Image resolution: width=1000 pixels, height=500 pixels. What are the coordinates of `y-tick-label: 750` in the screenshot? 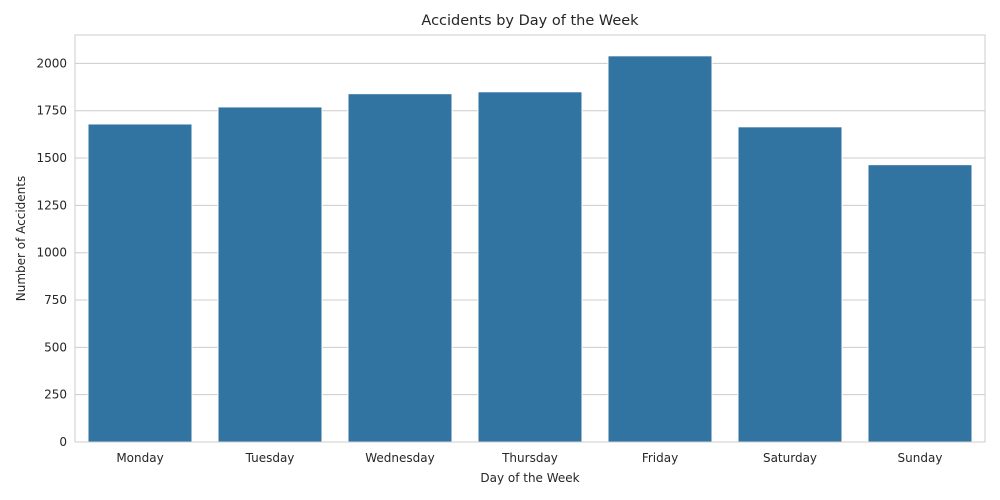 It's located at (55, 300).